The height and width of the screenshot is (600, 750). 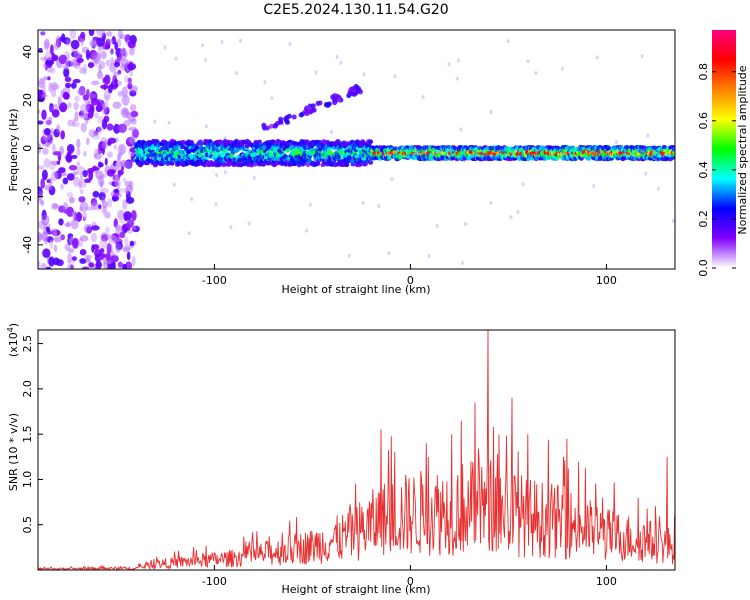 What do you see at coordinates (27, 148) in the screenshot?
I see `heatmap-y-tick-label: 0` at bounding box center [27, 148].